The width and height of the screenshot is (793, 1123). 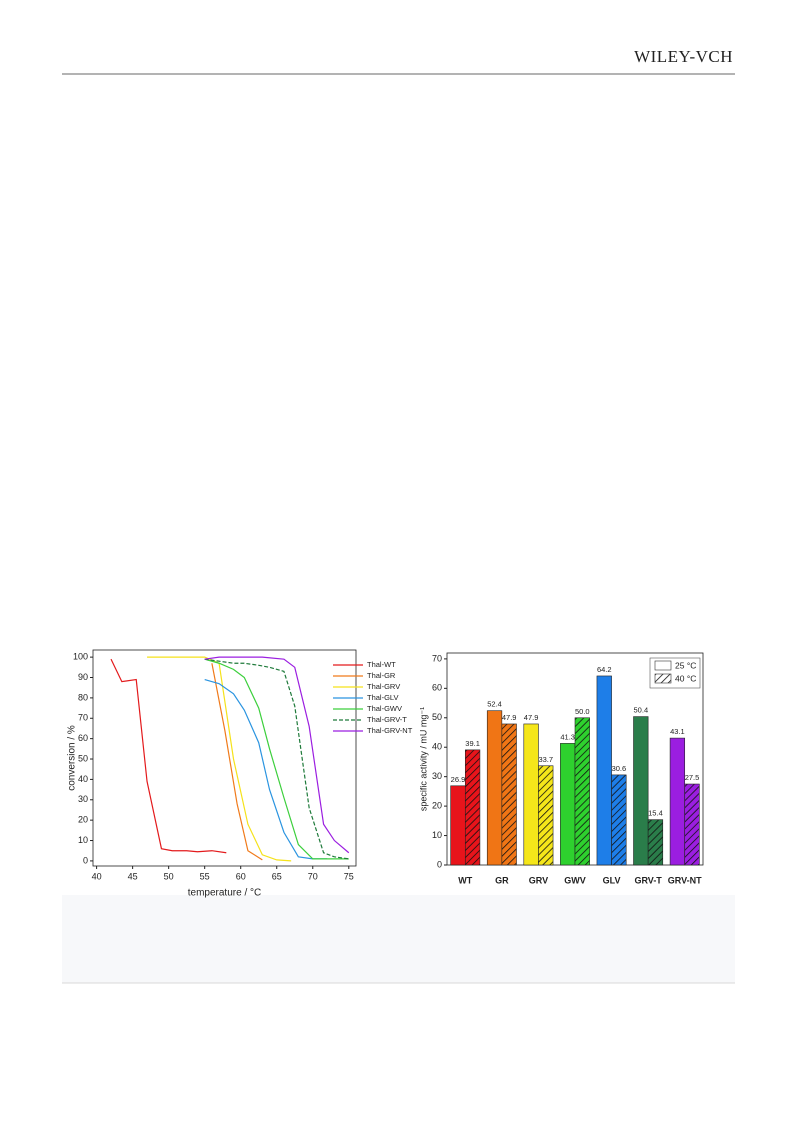 What do you see at coordinates (384, 708) in the screenshot?
I see `legend-label: Thal-GWV` at bounding box center [384, 708].